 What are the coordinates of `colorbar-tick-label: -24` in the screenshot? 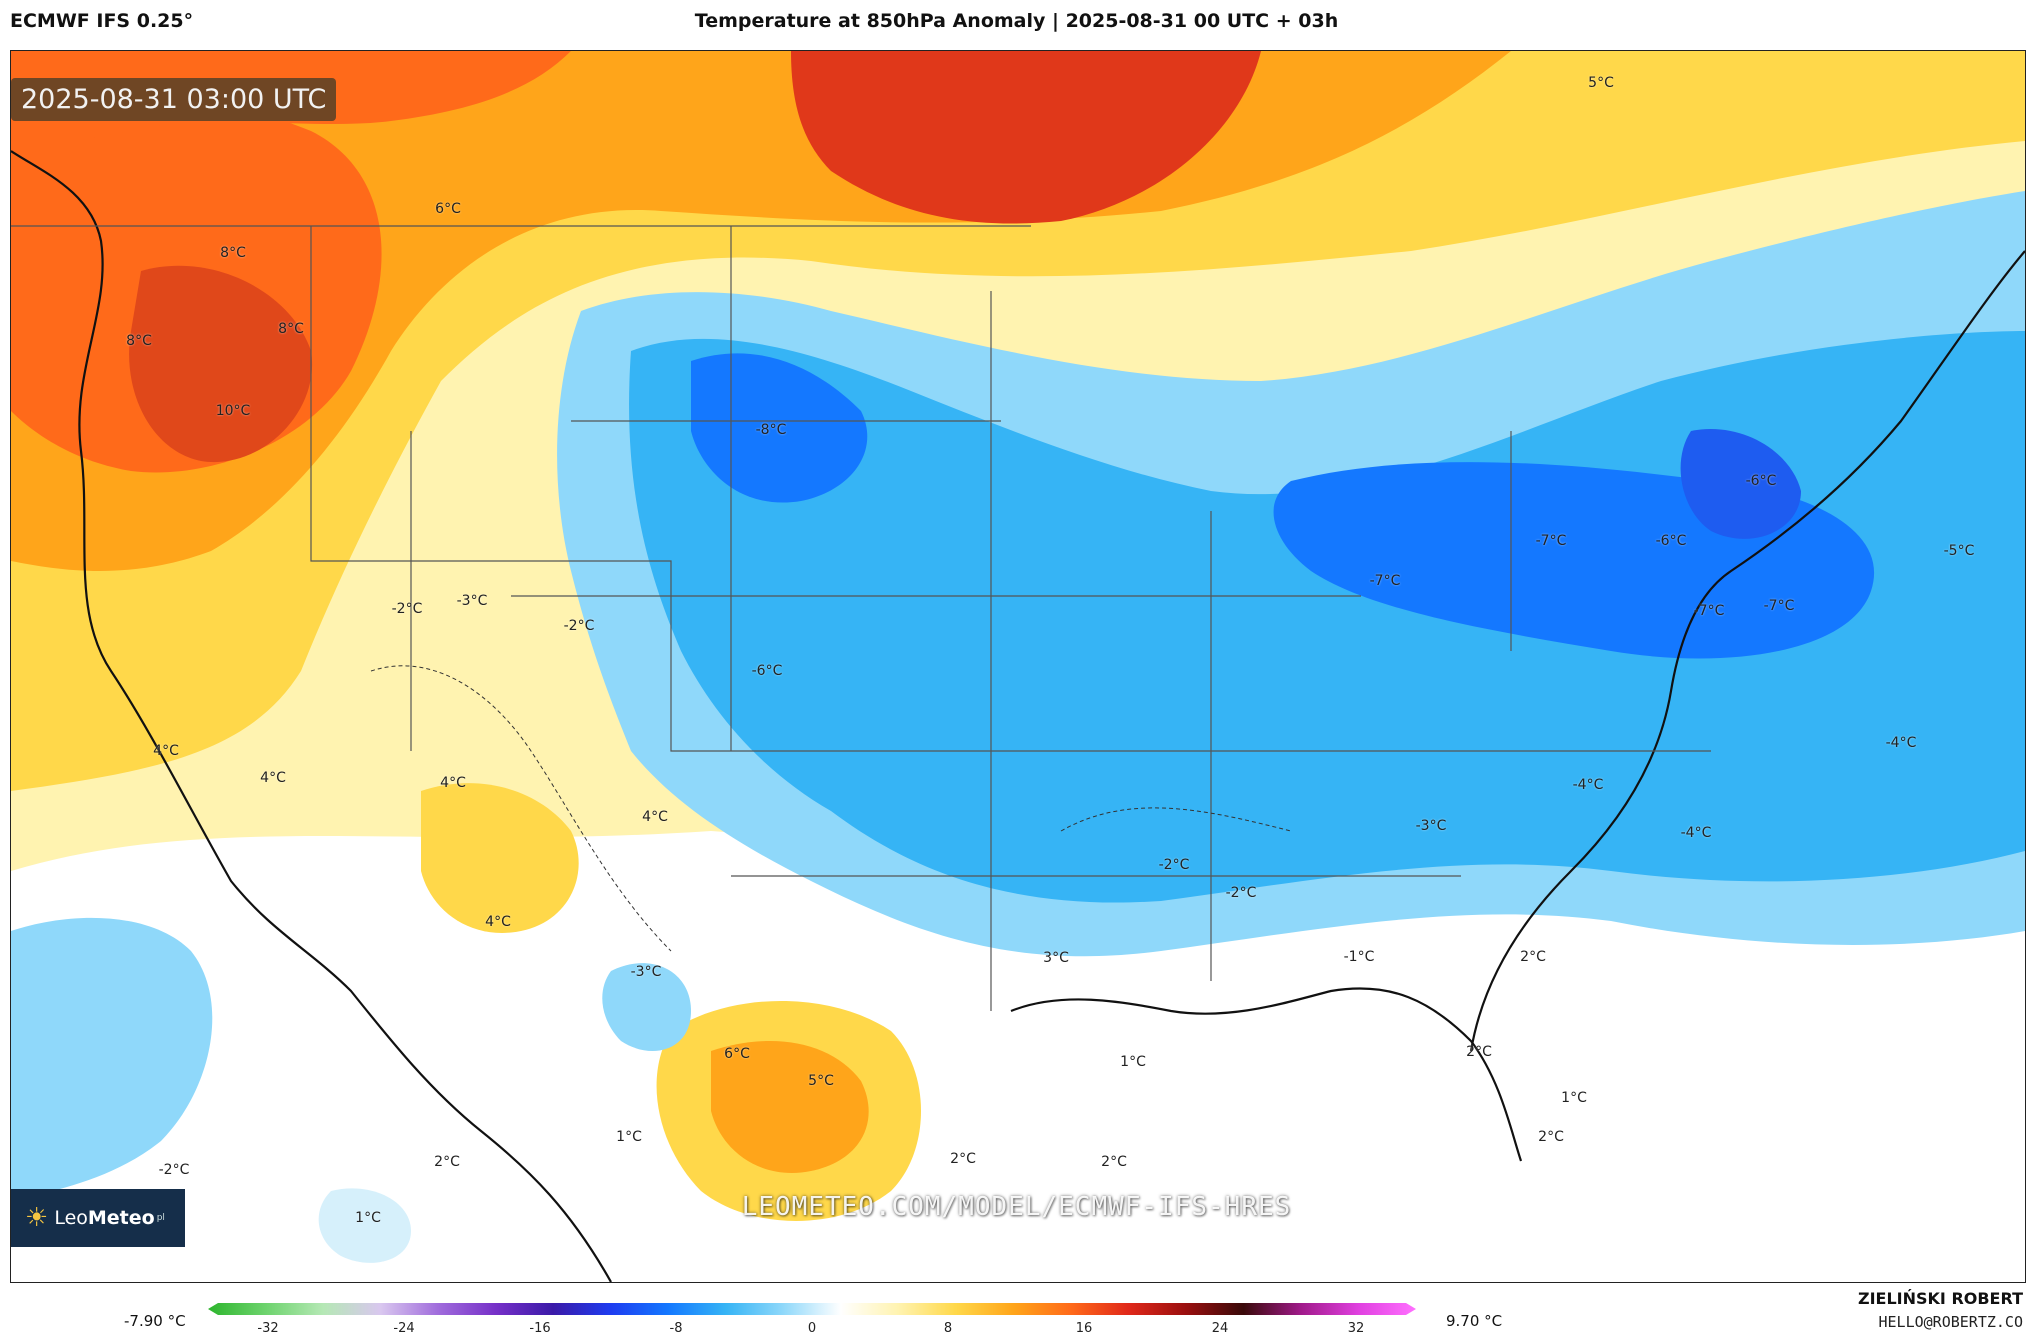 It's located at (404, 1328).